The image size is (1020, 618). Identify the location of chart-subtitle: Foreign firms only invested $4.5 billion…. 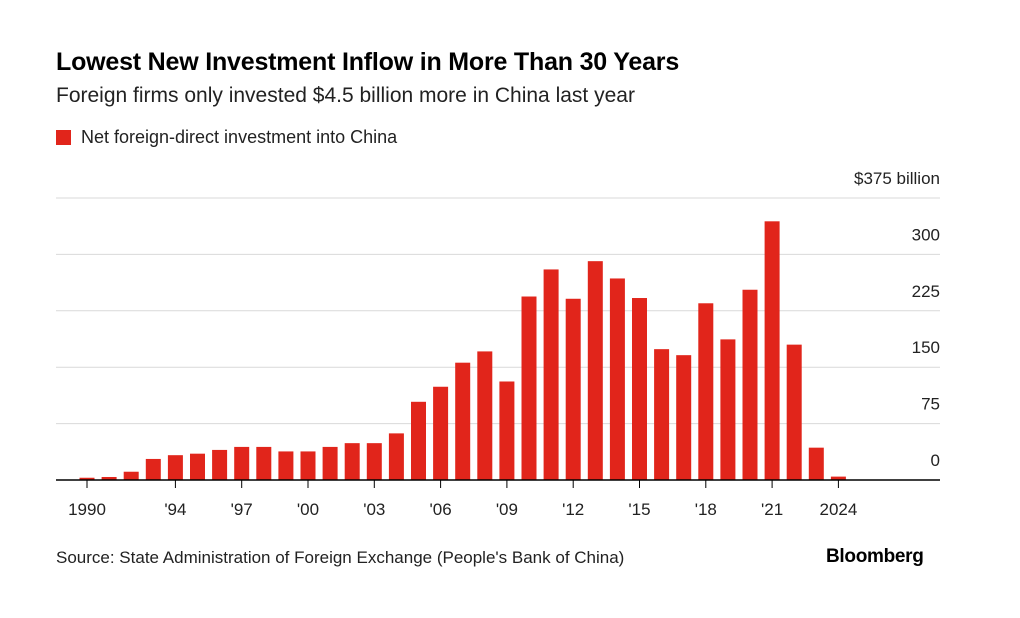
(345, 95).